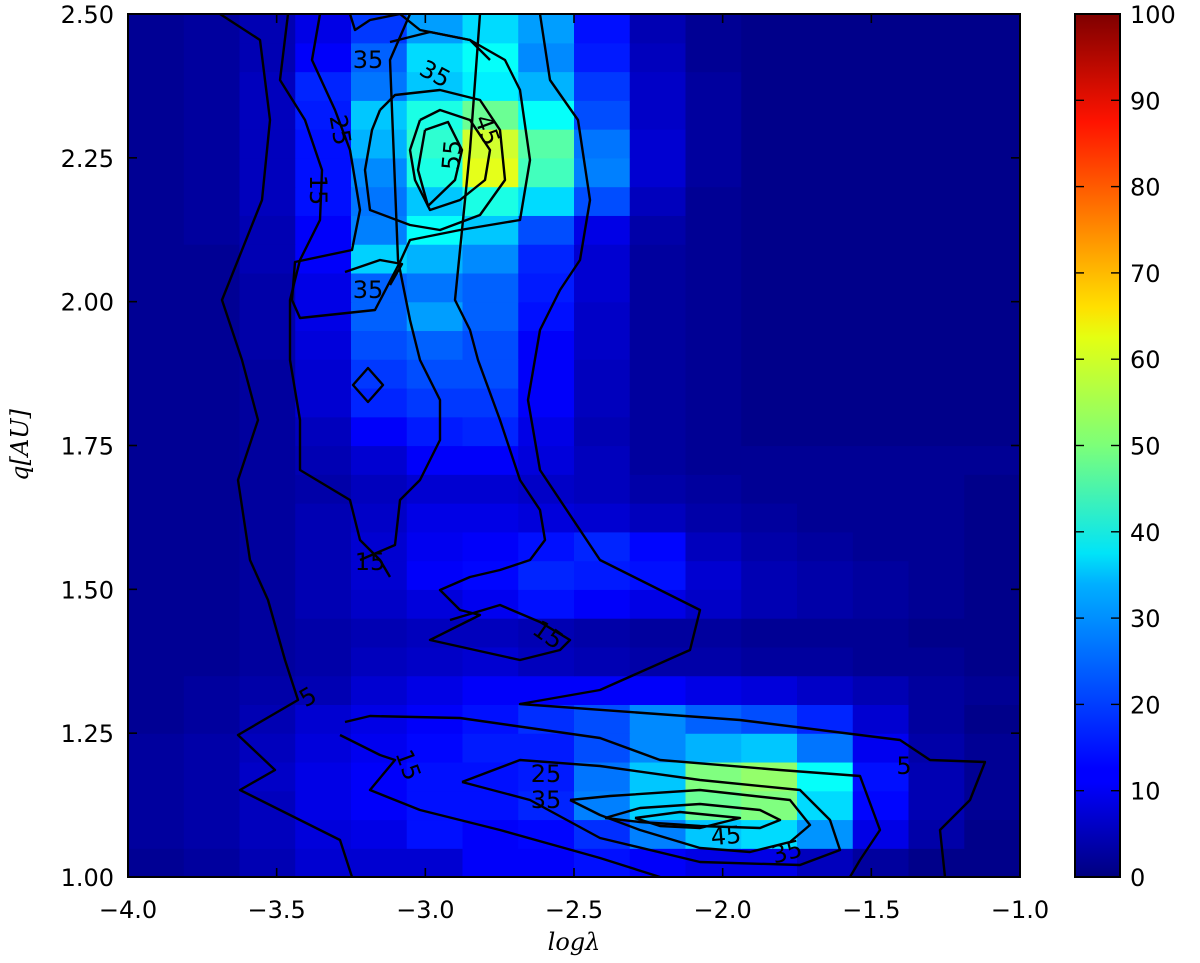 The width and height of the screenshot is (1200, 963). What do you see at coordinates (903, 766) in the screenshot?
I see `contour-label: 5` at bounding box center [903, 766].